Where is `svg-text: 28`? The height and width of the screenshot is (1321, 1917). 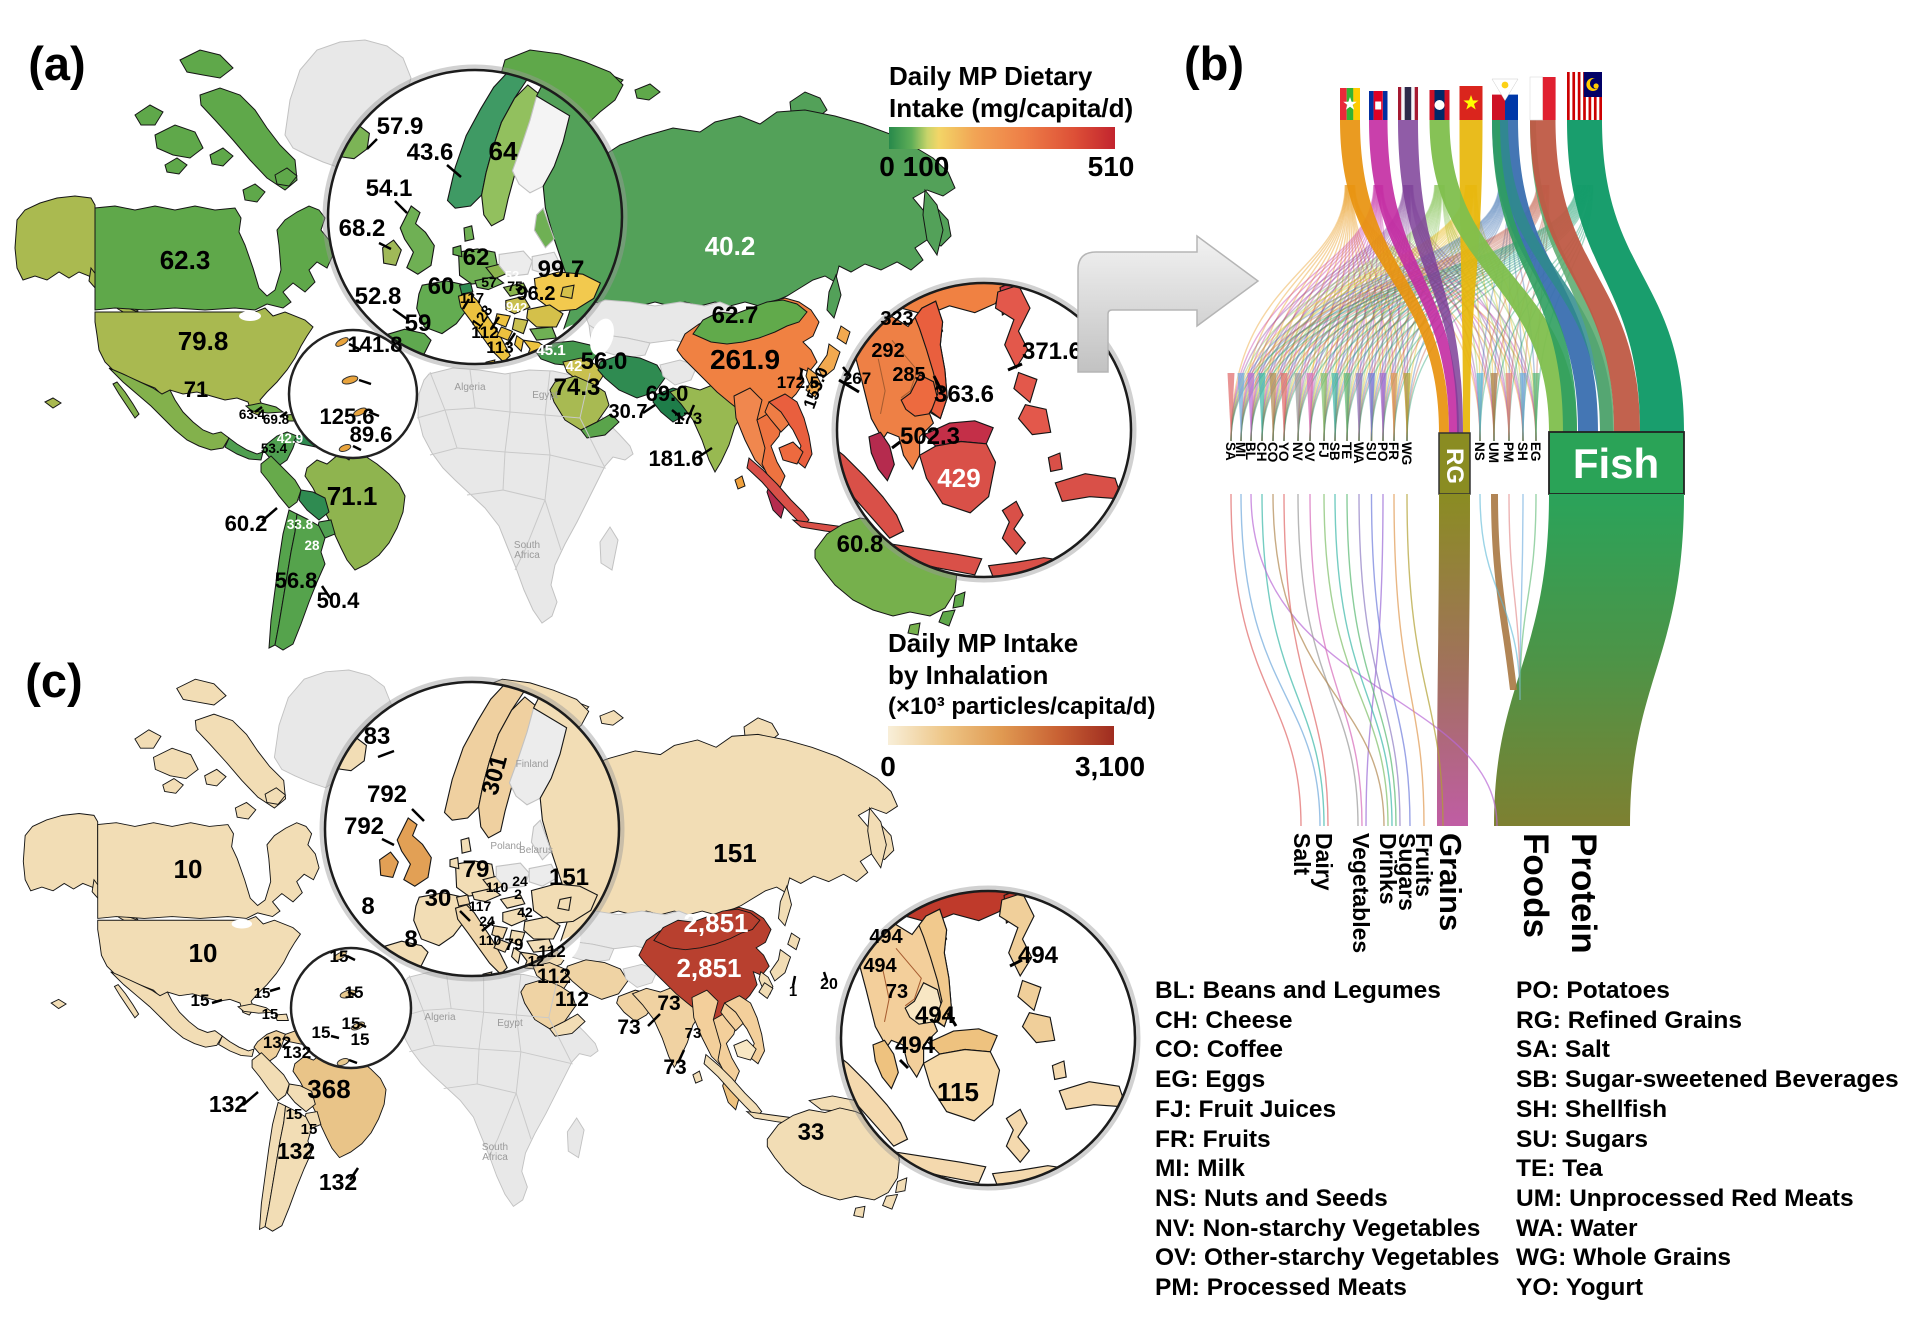
svg-text: 28 is located at coordinates (312, 545).